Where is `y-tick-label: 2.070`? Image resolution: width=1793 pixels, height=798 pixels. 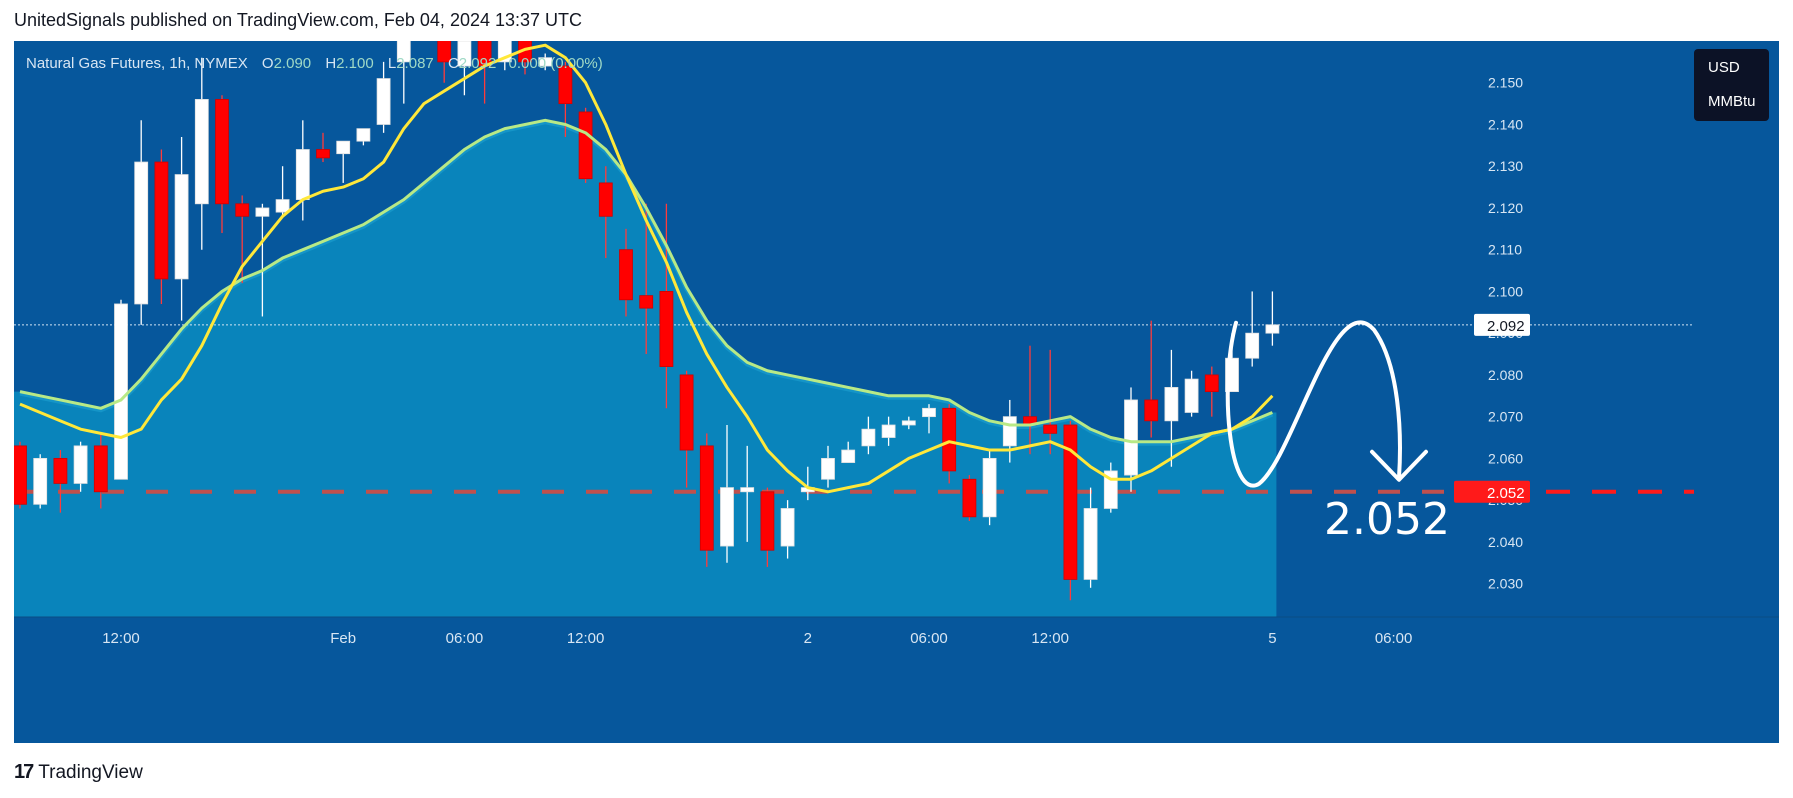
y-tick-label: 2.070 is located at coordinates (1505, 417).